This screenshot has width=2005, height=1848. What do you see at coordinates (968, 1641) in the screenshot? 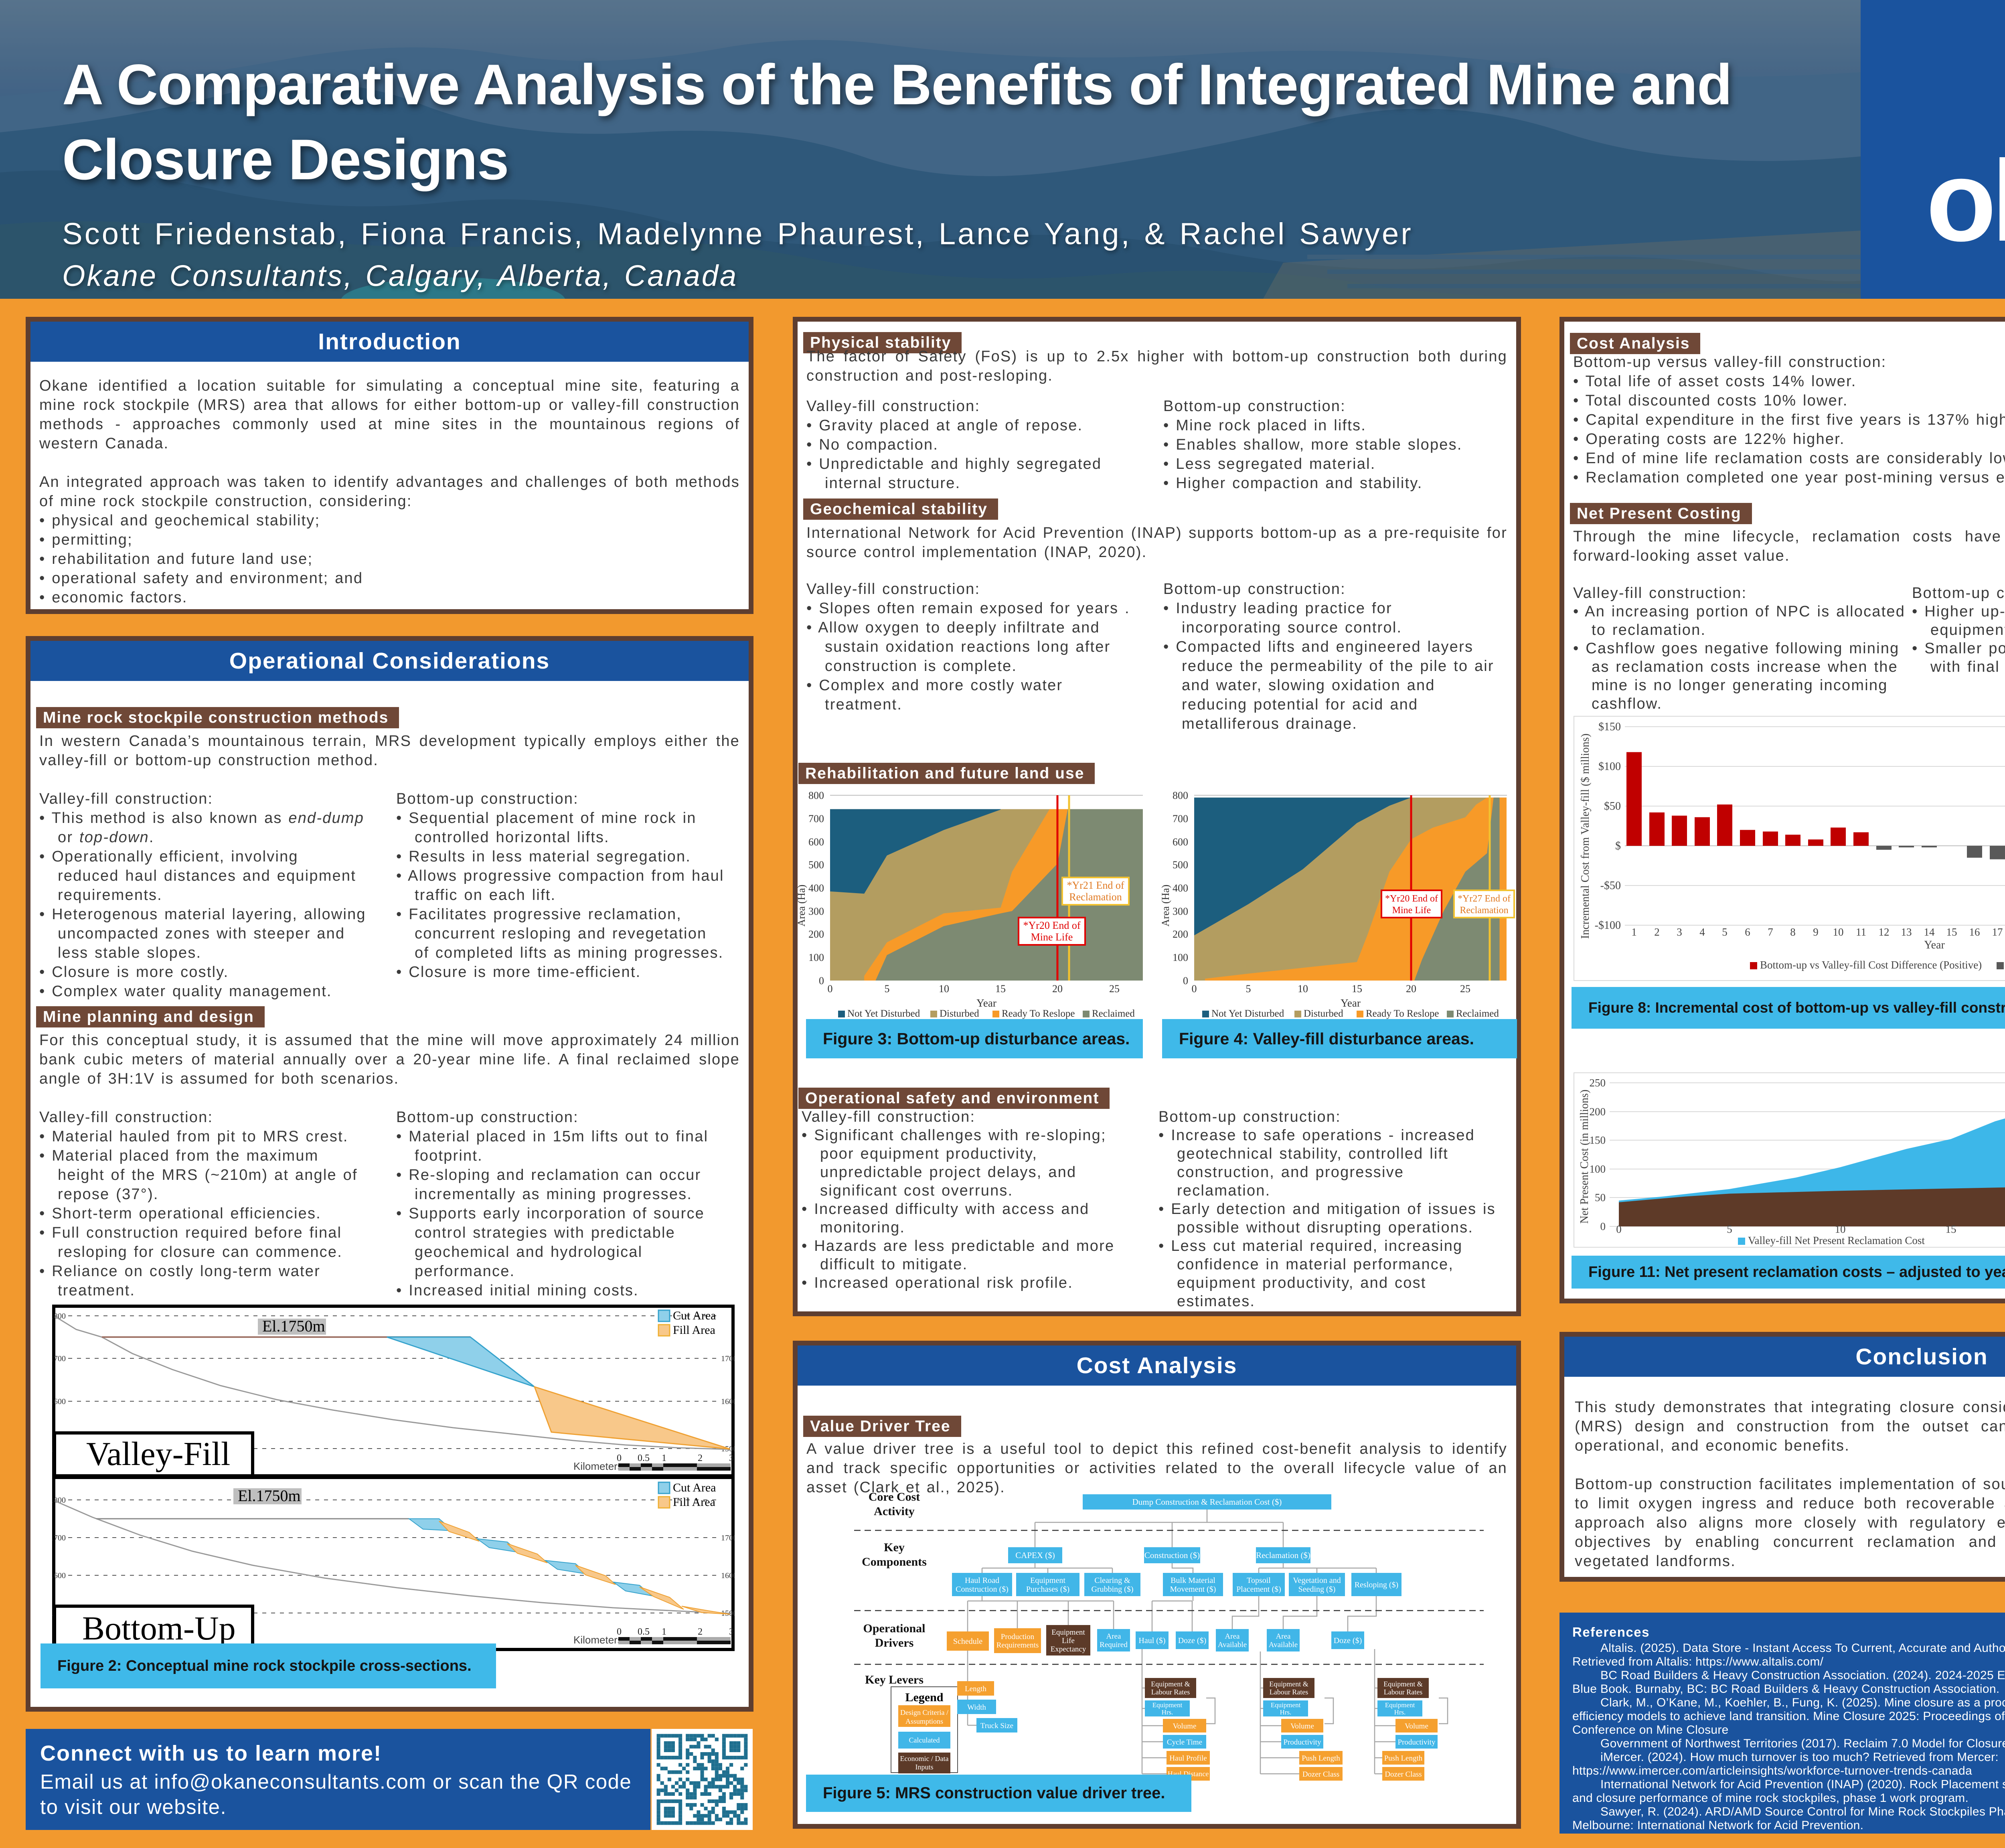
I see `svg-text: Schedule` at bounding box center [968, 1641].